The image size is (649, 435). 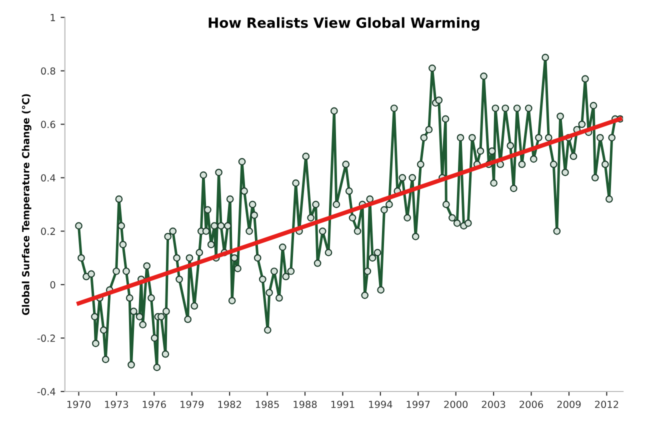 What do you see at coordinates (606, 404) in the screenshot?
I see `x-tick-label: 2012` at bounding box center [606, 404].